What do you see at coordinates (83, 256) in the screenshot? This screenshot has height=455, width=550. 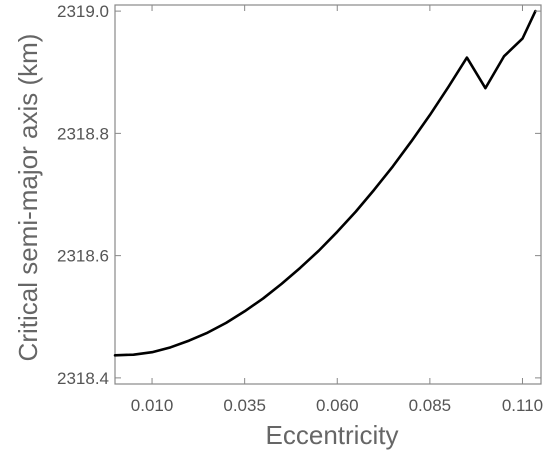 I see `y-tick-label: 2318.6` at bounding box center [83, 256].